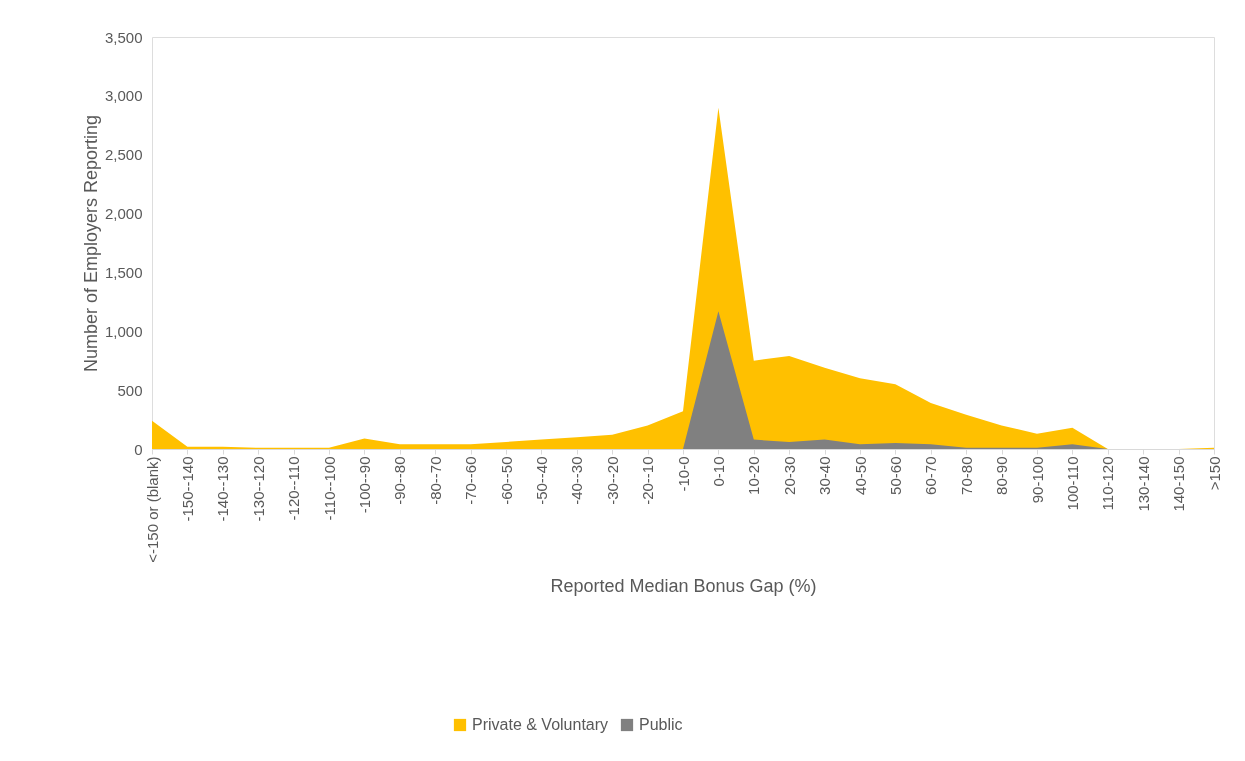 Image resolution: width=1245 pixels, height=761 pixels. Describe the element at coordinates (541, 480) in the screenshot. I see `x-tick-label: -50--40` at that location.